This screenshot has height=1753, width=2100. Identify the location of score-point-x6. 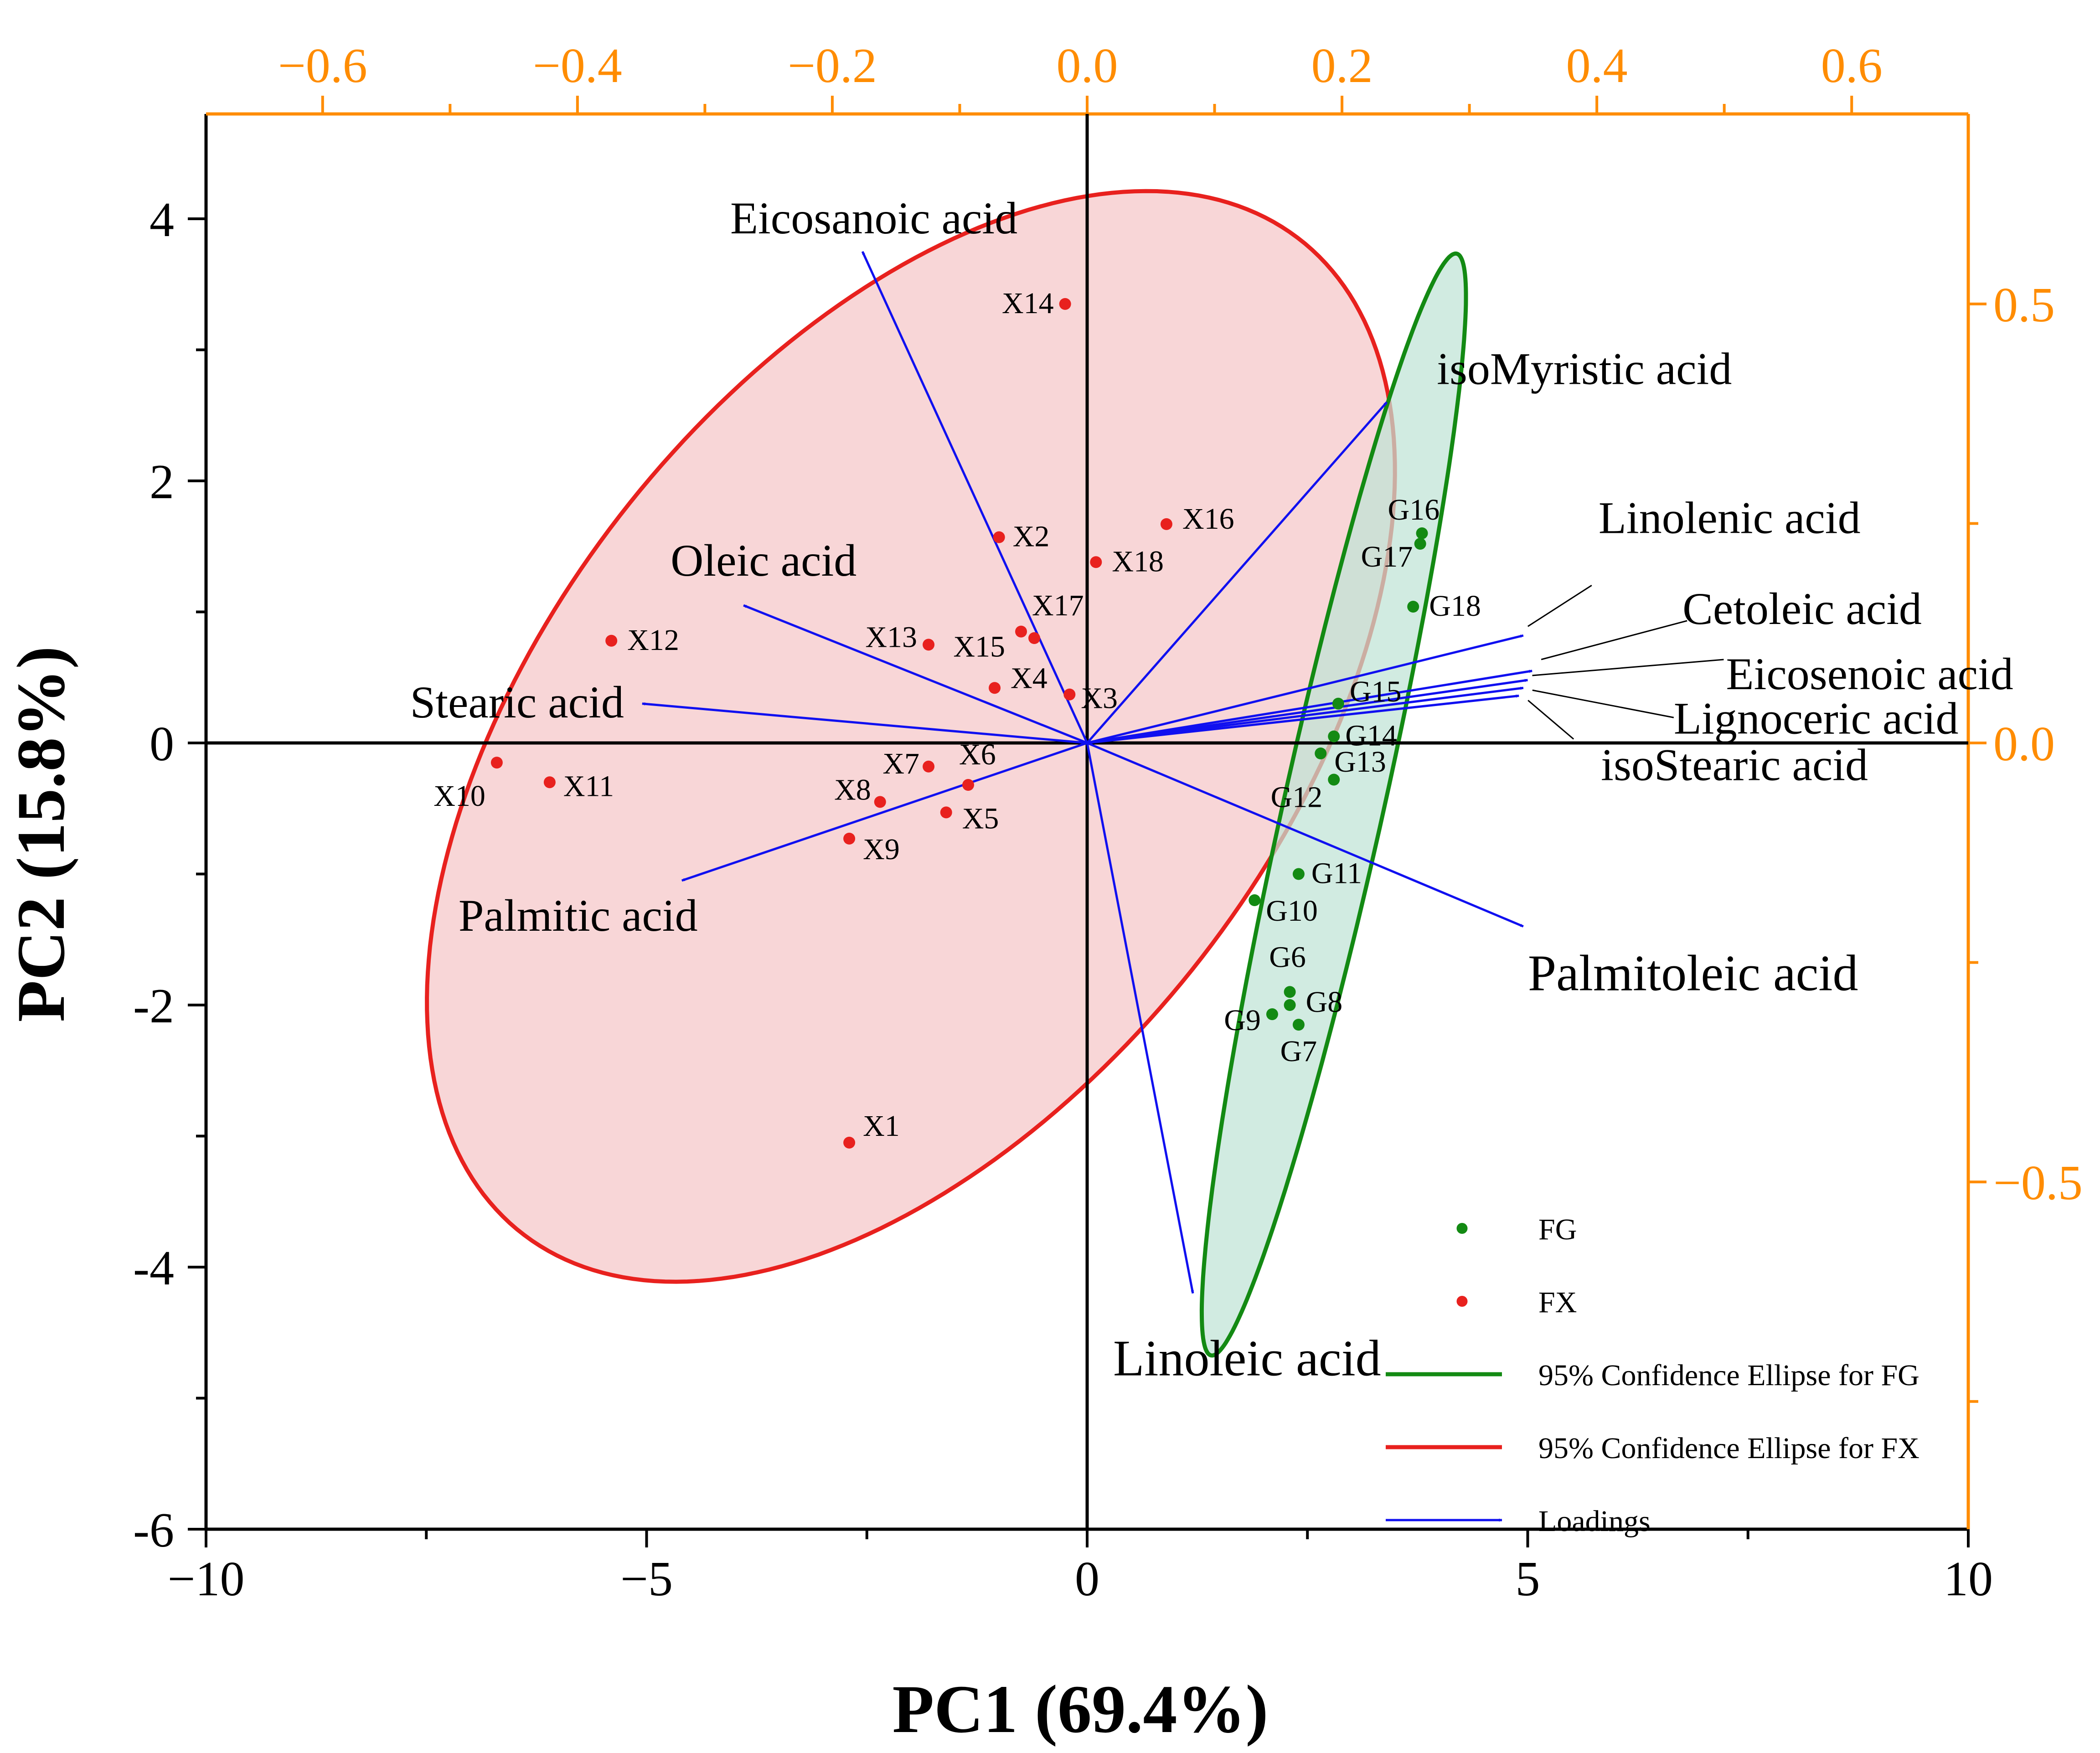
(969, 785).